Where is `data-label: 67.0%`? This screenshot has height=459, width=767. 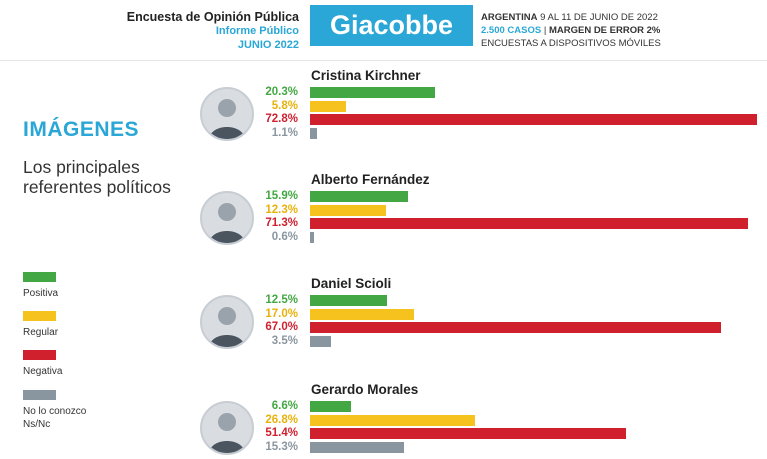 data-label: 67.0% is located at coordinates (281, 327).